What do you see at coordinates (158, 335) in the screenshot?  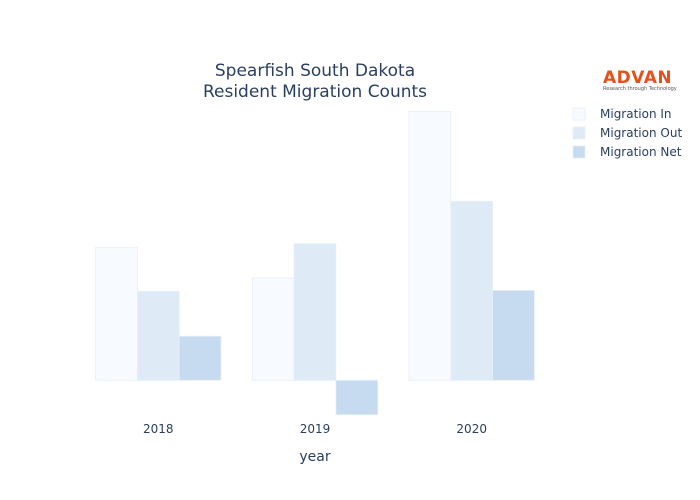 I see `bar-migration-out-2018` at bounding box center [158, 335].